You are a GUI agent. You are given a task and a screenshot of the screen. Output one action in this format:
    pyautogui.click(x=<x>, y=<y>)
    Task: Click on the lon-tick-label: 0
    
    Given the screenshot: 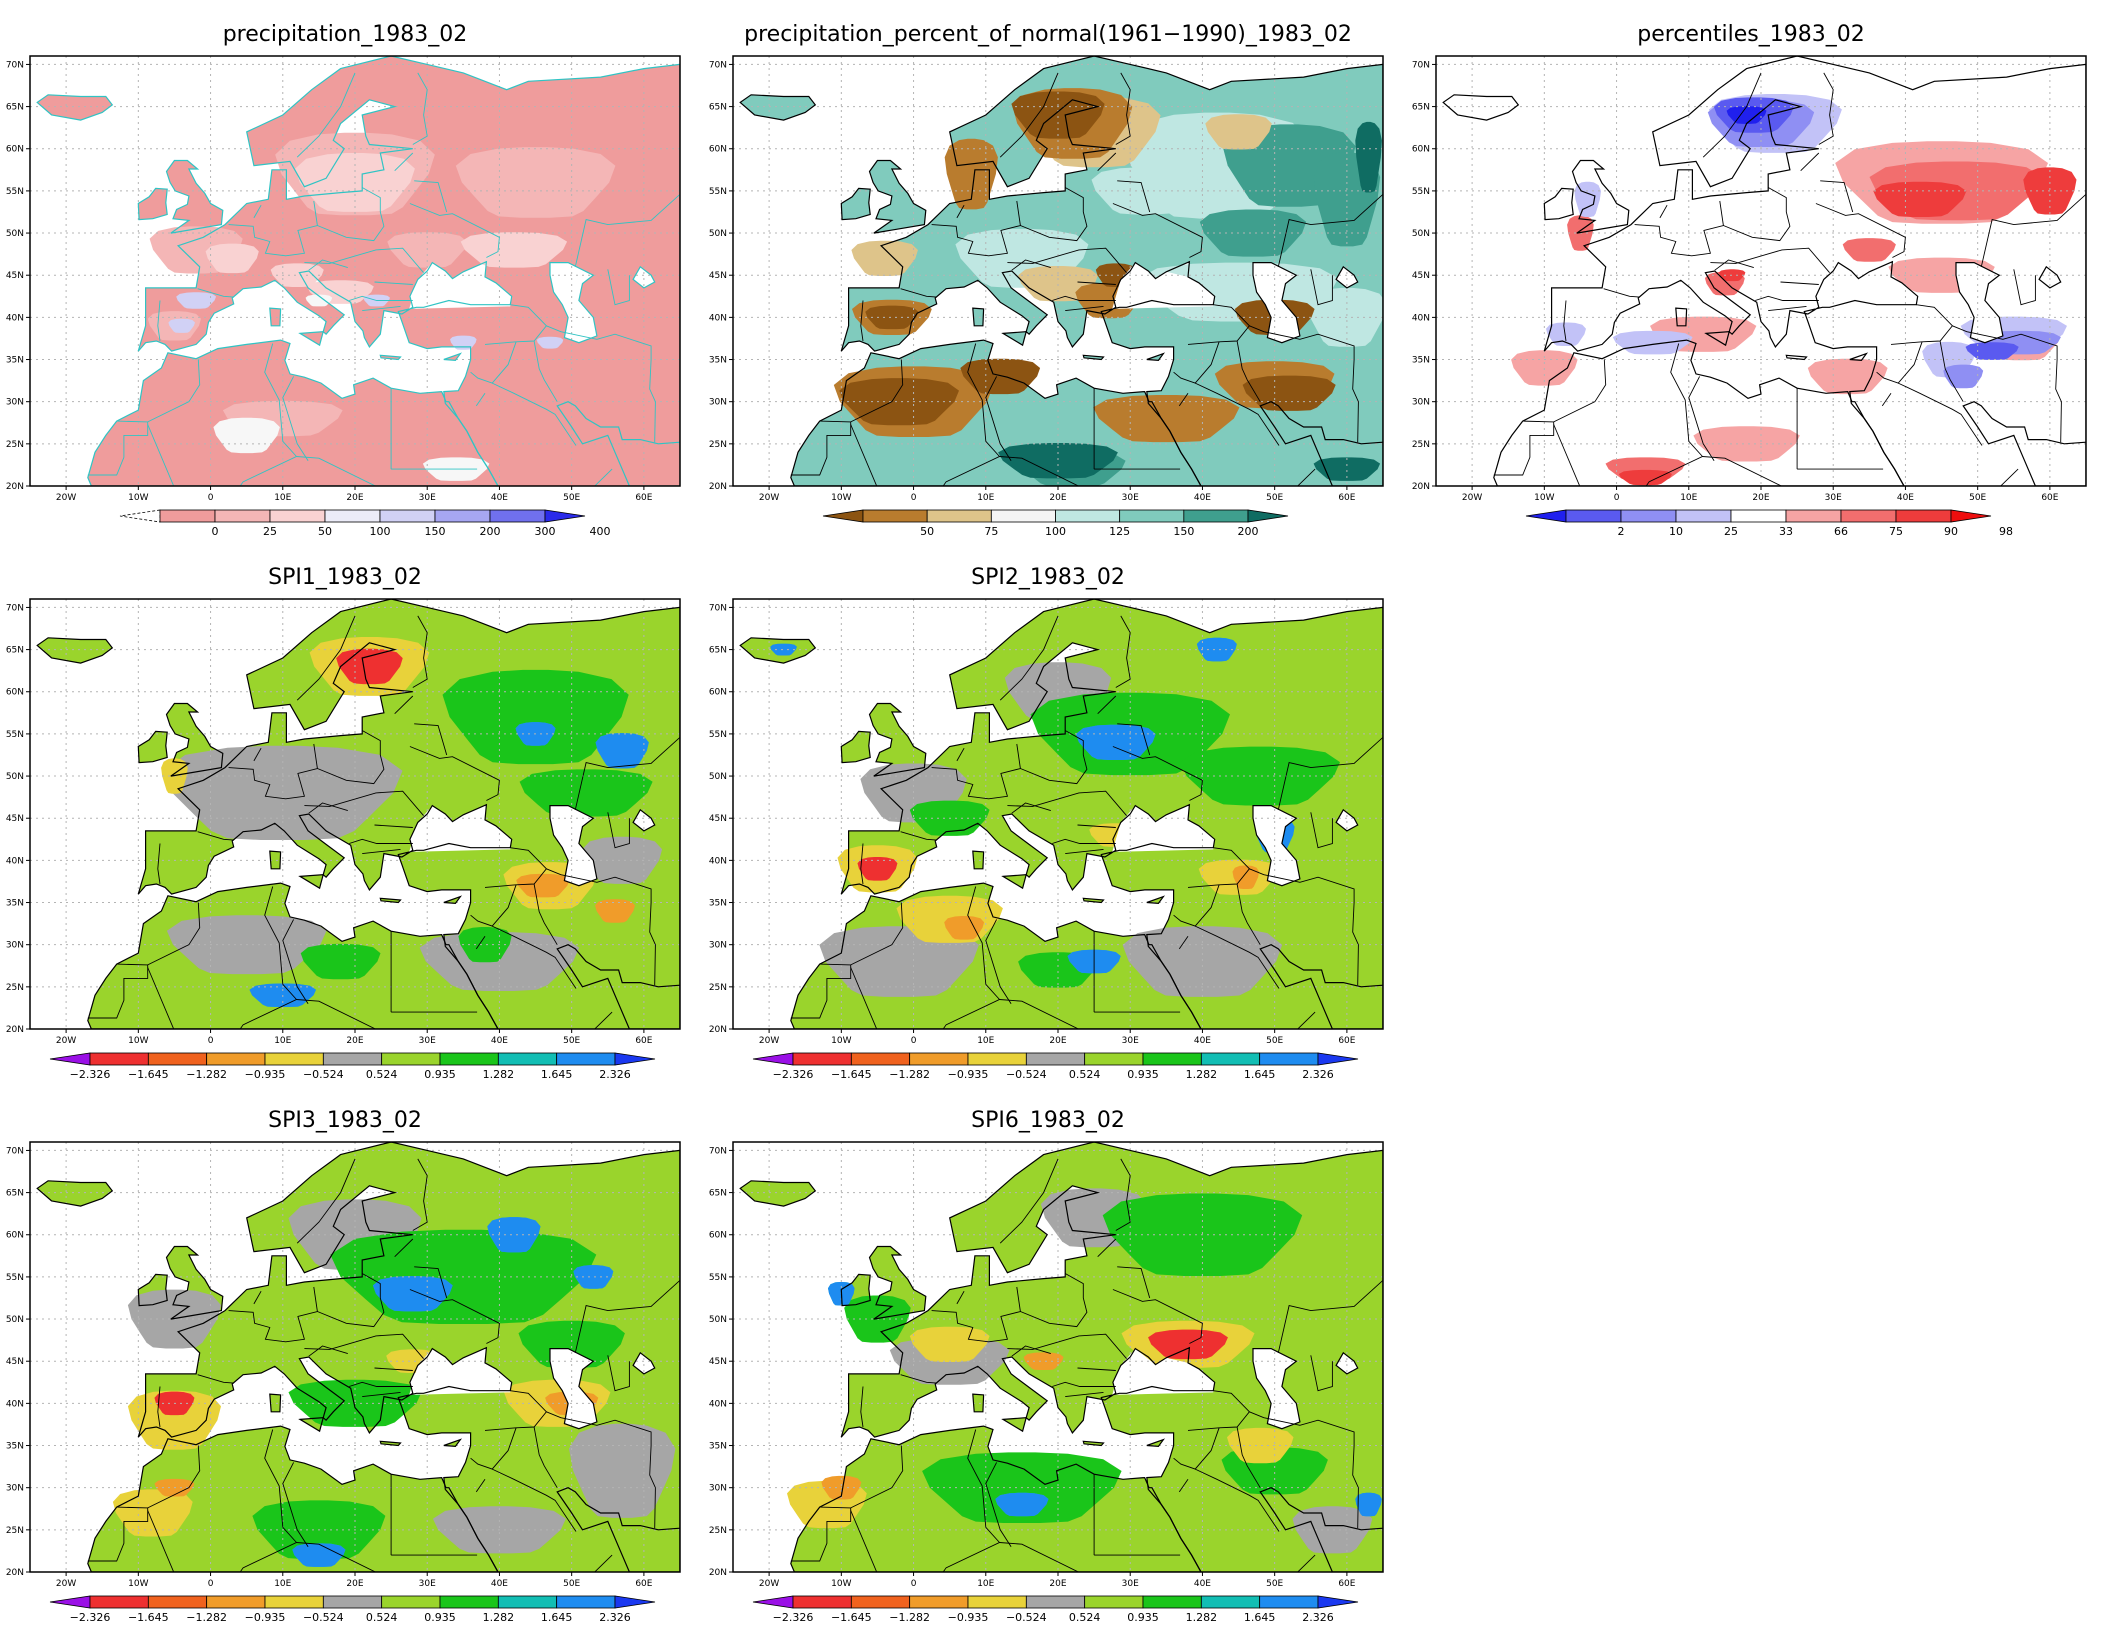 What is the action you would take?
    pyautogui.click(x=211, y=498)
    